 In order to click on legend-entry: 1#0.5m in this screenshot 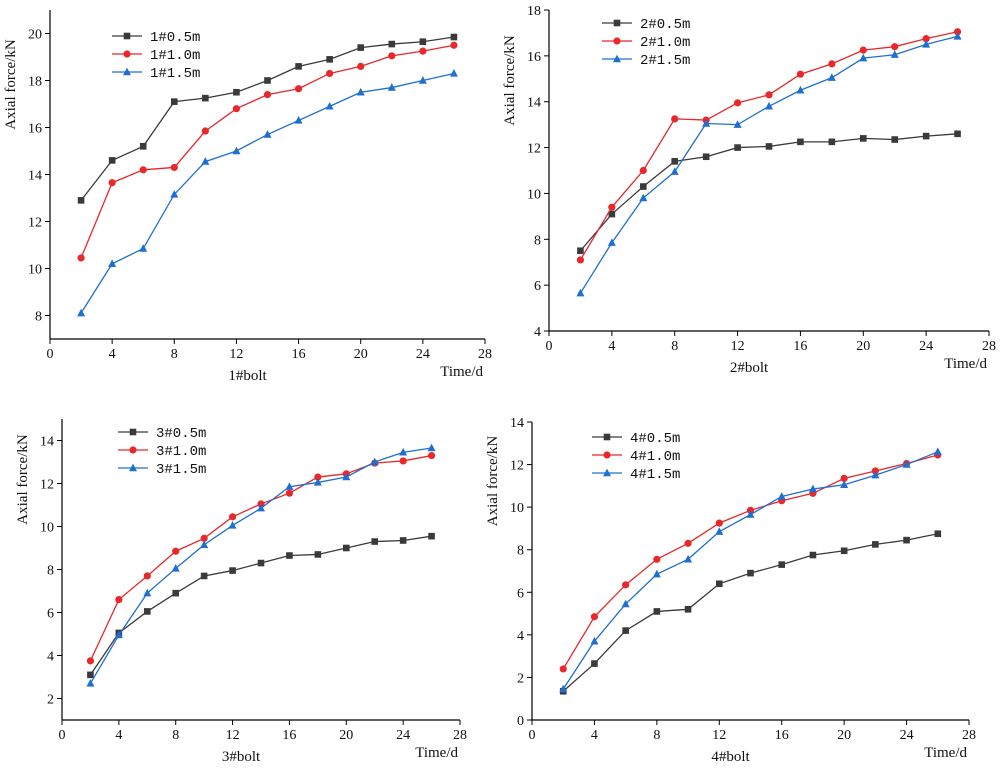, I will do `click(156, 38)`.